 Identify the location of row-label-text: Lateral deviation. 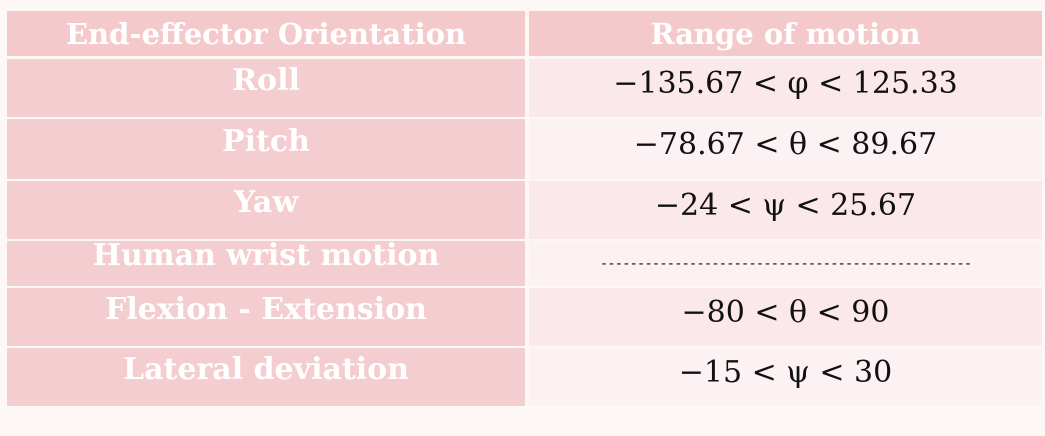
(266, 369).